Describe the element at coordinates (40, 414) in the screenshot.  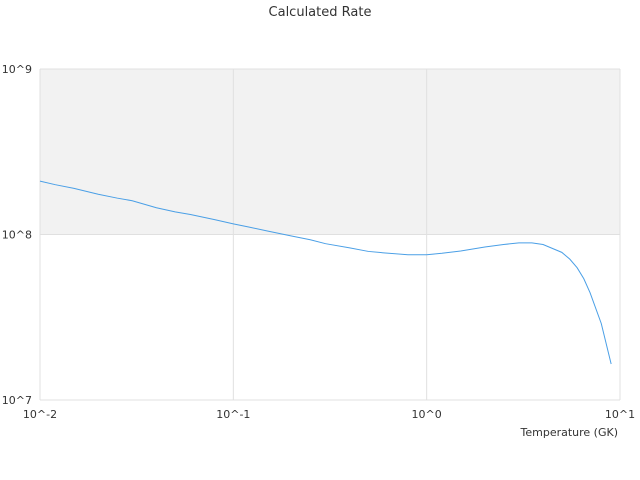
I see `x-tick-label-0: 10^-2` at that location.